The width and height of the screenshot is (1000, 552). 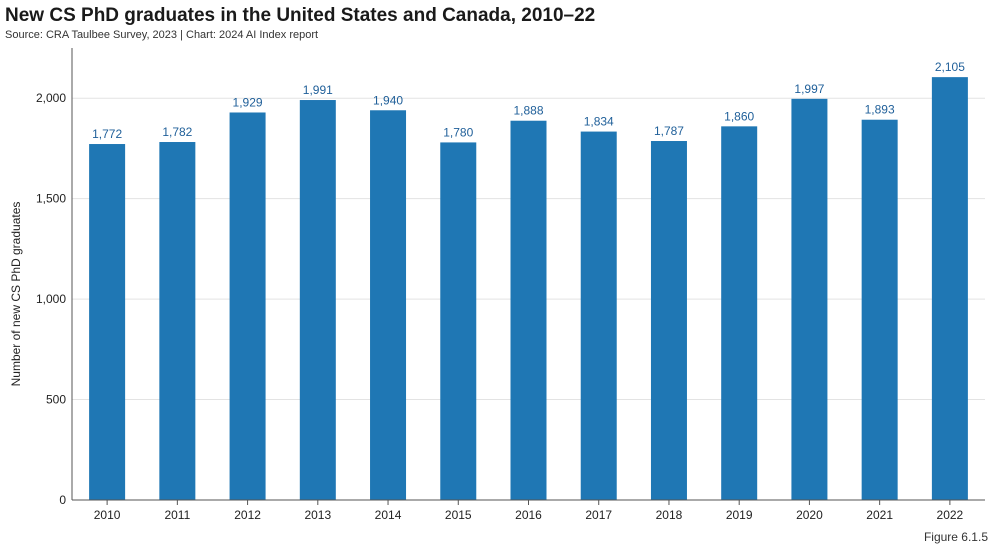 I want to click on y-tick-label: 1,000, so click(x=51, y=299).